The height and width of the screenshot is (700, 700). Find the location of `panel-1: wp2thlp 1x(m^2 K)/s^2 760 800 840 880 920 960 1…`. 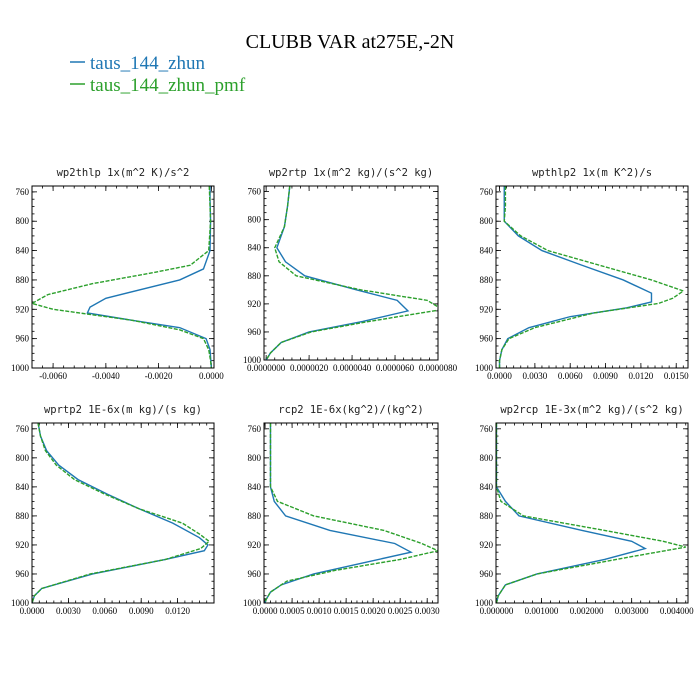

panel-1: wp2thlp 1x(m^2 K)/s^2 760 800 840 880 920 960 1… is located at coordinates (117, 274).